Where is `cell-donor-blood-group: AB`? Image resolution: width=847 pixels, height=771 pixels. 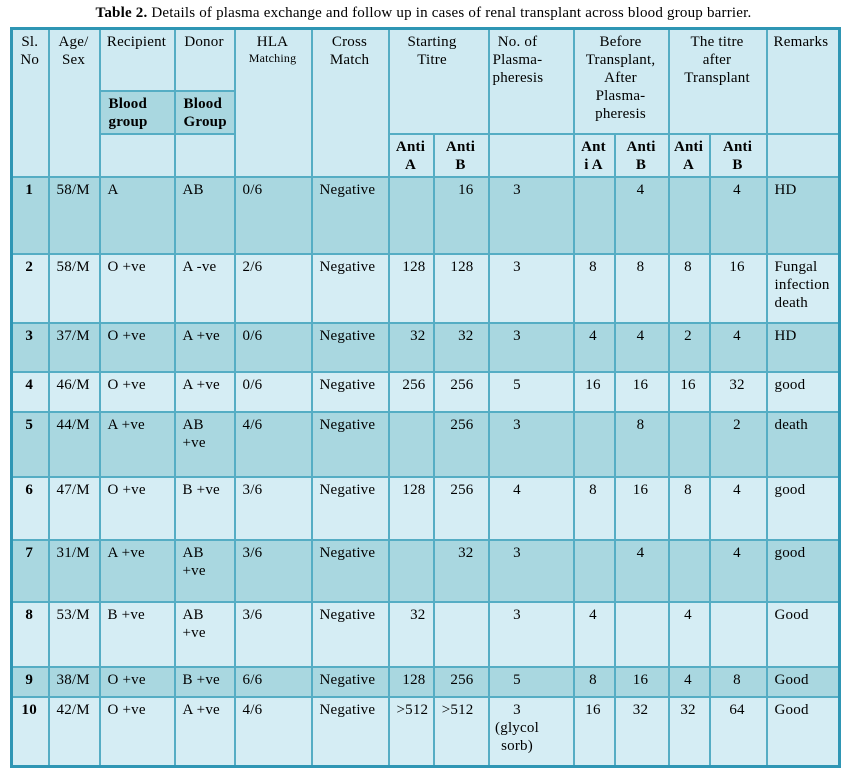
cell-donor-blood-group: AB is located at coordinates (204, 215).